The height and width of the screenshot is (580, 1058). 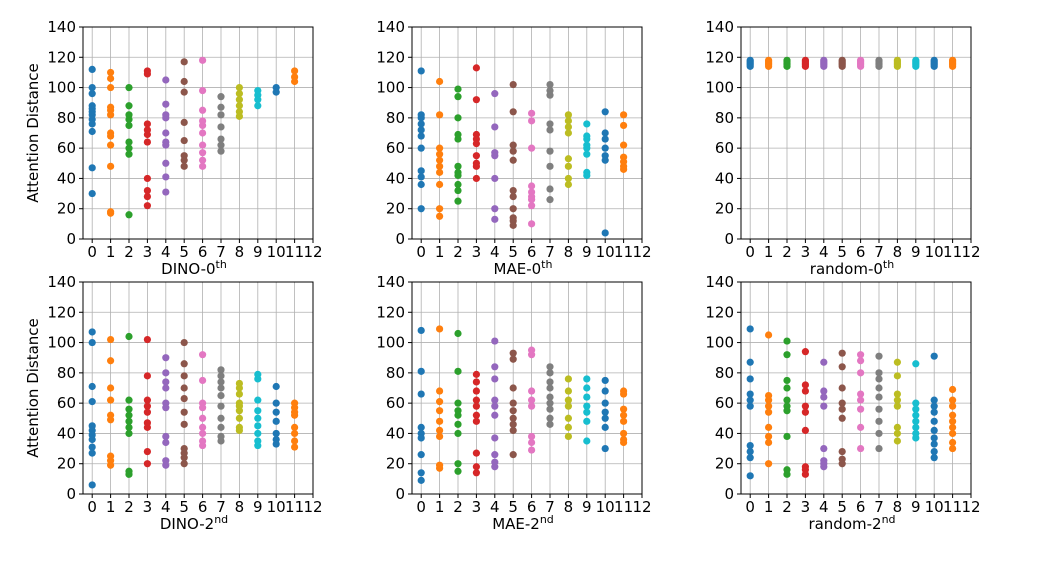 I want to click on x-tick-label: 4, so click(x=824, y=507).